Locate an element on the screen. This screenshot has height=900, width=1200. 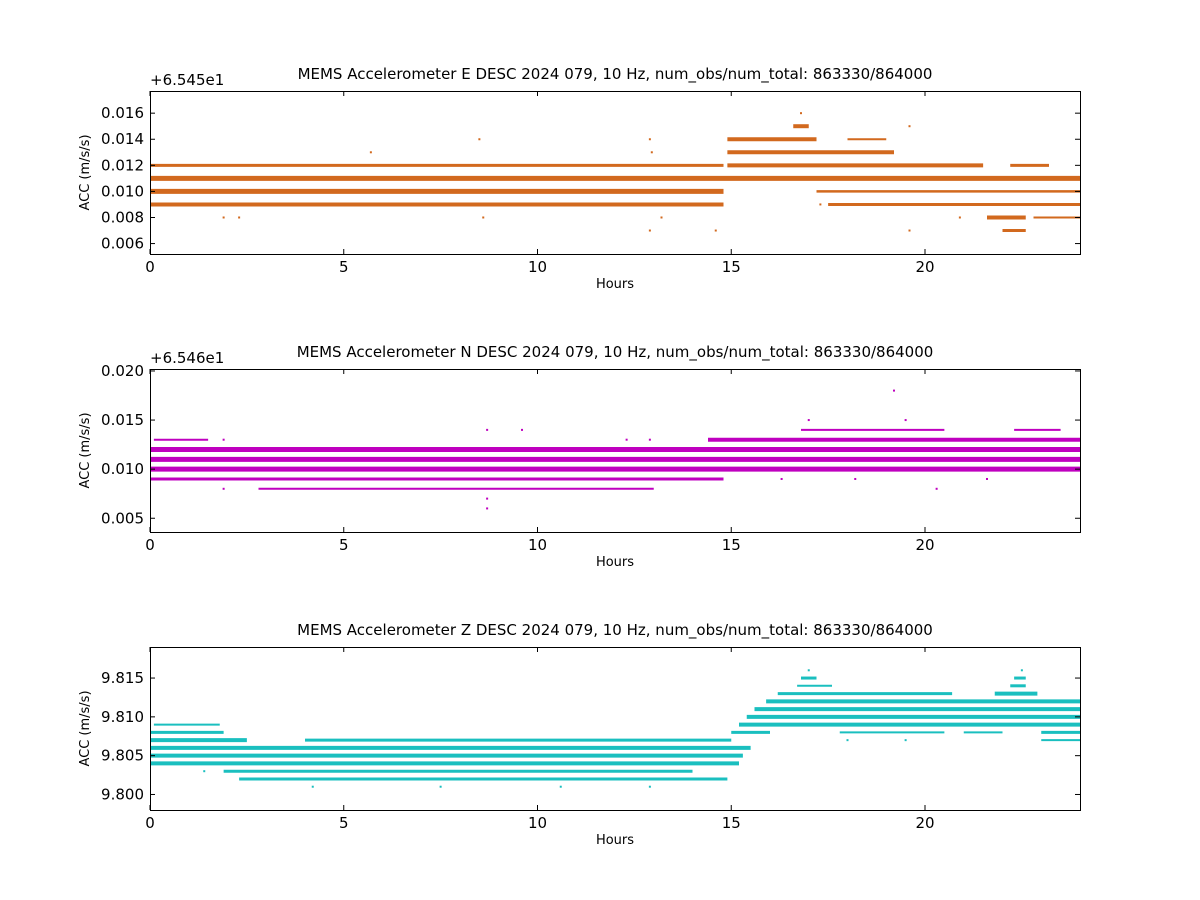
y-tick-label: 0.008 is located at coordinates (122, 217).